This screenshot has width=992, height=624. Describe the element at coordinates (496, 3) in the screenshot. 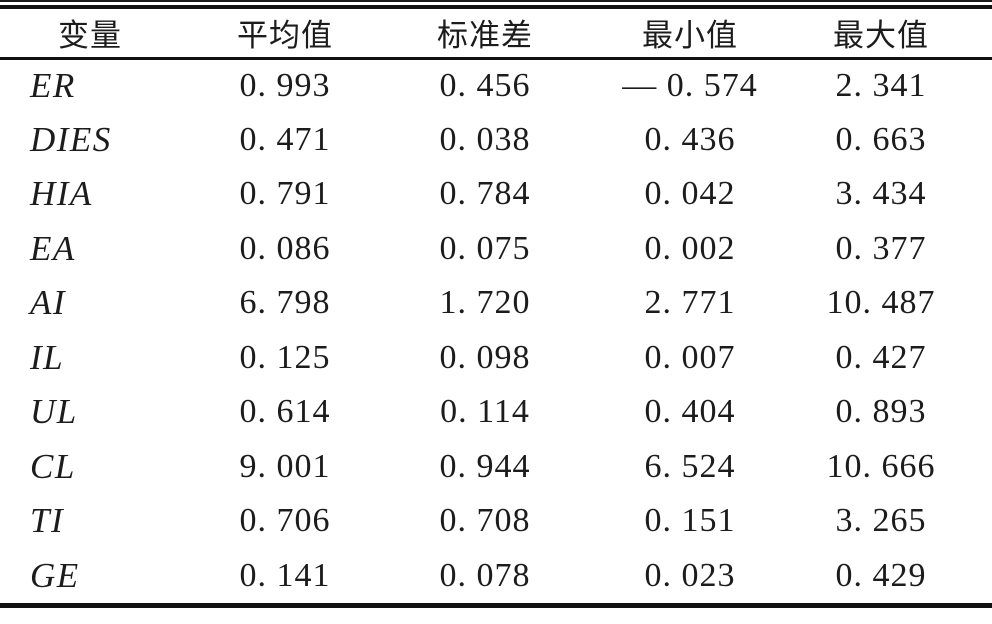

I see `top-rule-gap` at that location.